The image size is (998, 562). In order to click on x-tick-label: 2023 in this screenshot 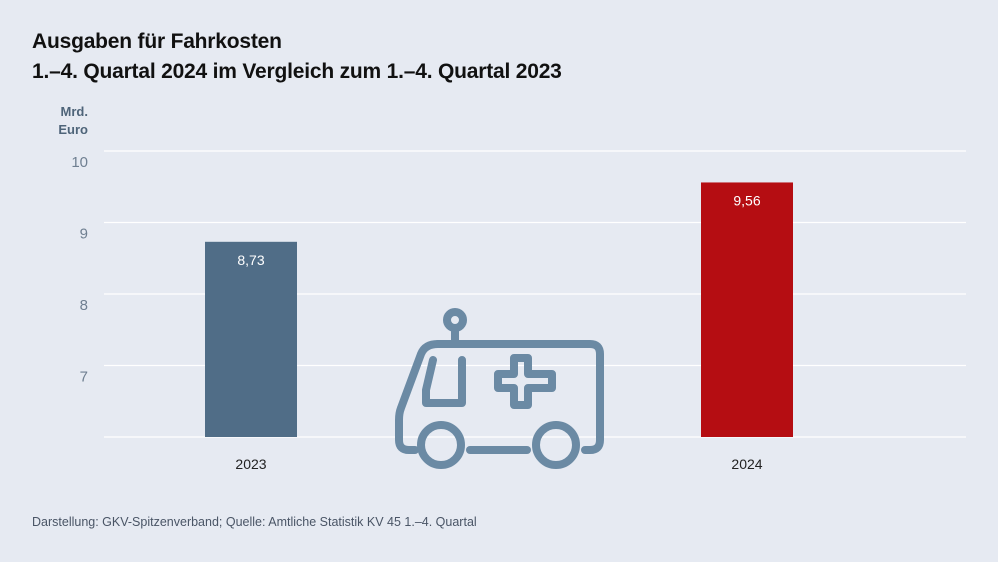, I will do `click(250, 464)`.